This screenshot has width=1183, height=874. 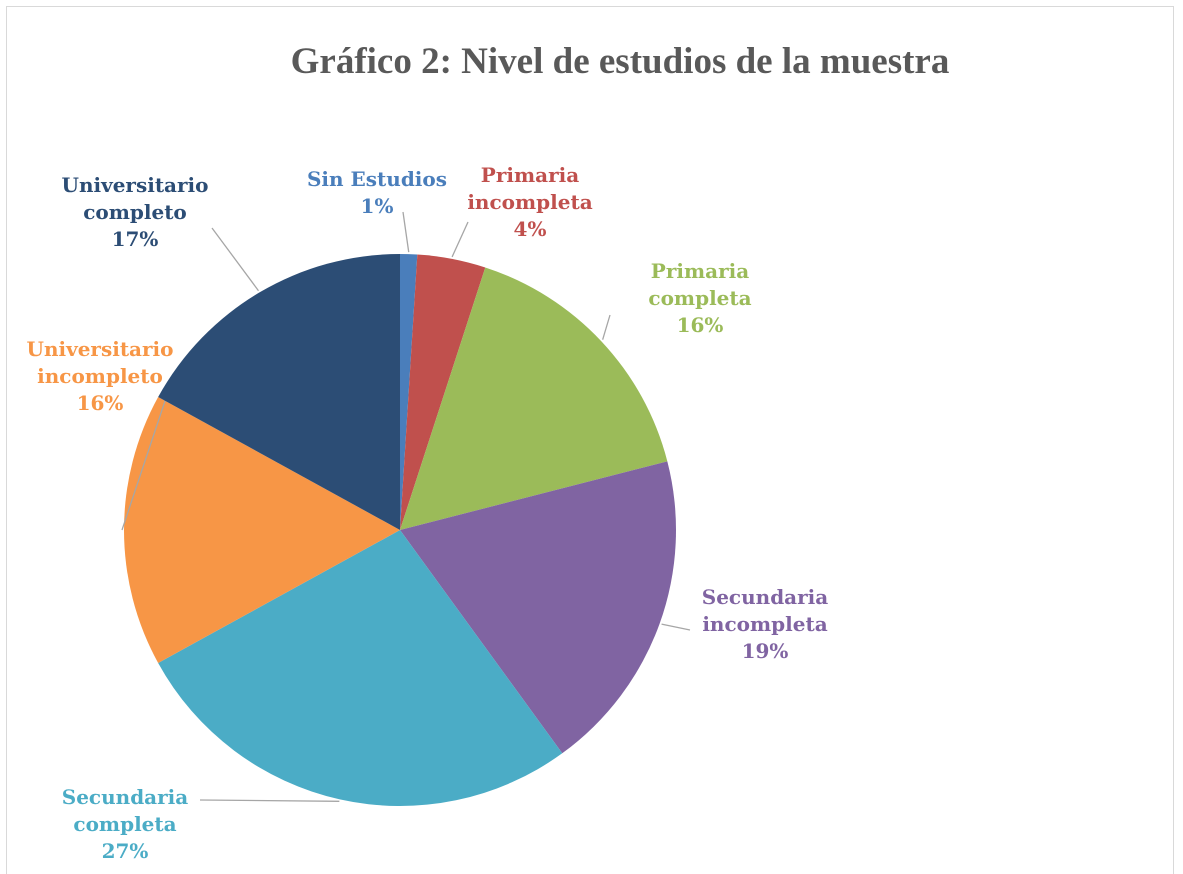 I want to click on category-label: Primaria completa, so click(x=700, y=284).